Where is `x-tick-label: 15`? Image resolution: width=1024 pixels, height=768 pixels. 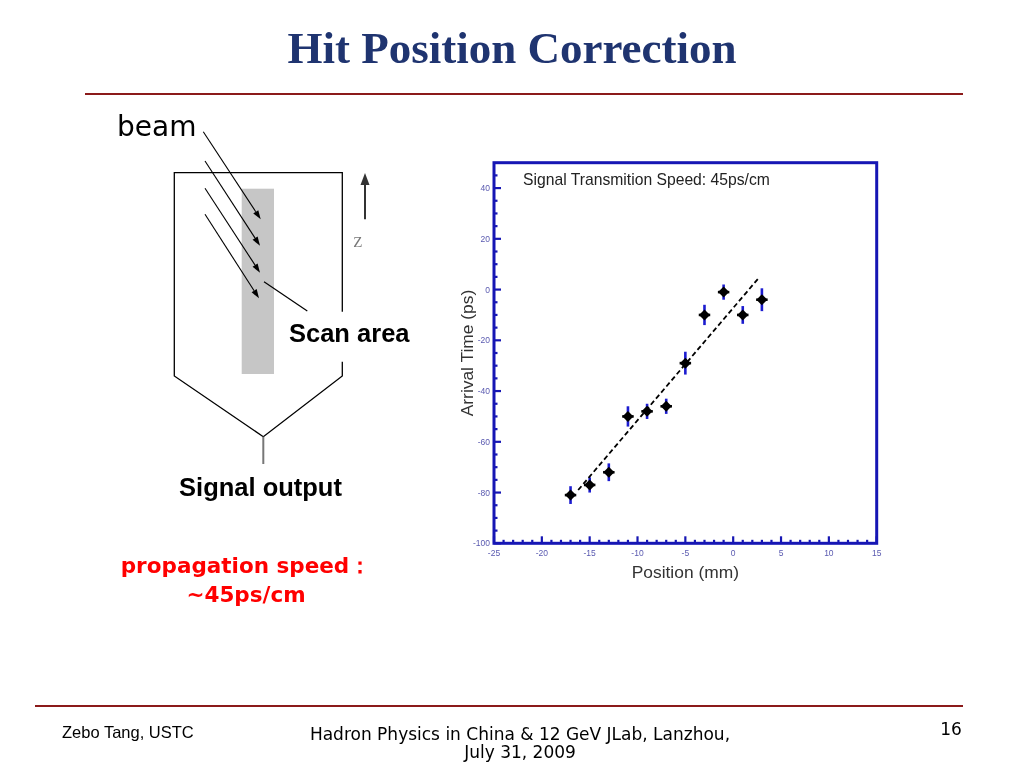 x-tick-label: 15 is located at coordinates (876, 553).